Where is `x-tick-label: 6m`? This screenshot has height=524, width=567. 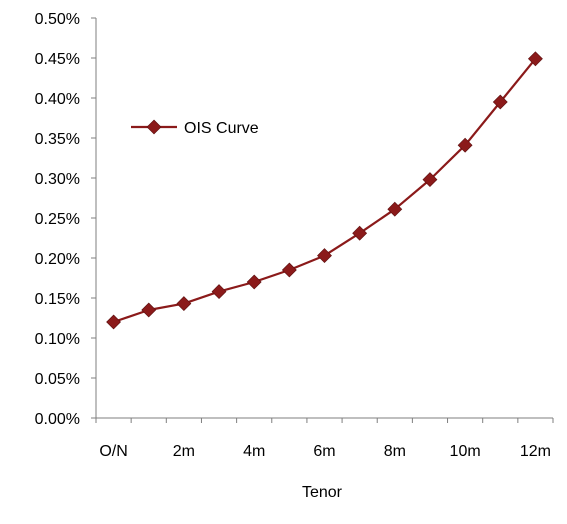 x-tick-label: 6m is located at coordinates (324, 451).